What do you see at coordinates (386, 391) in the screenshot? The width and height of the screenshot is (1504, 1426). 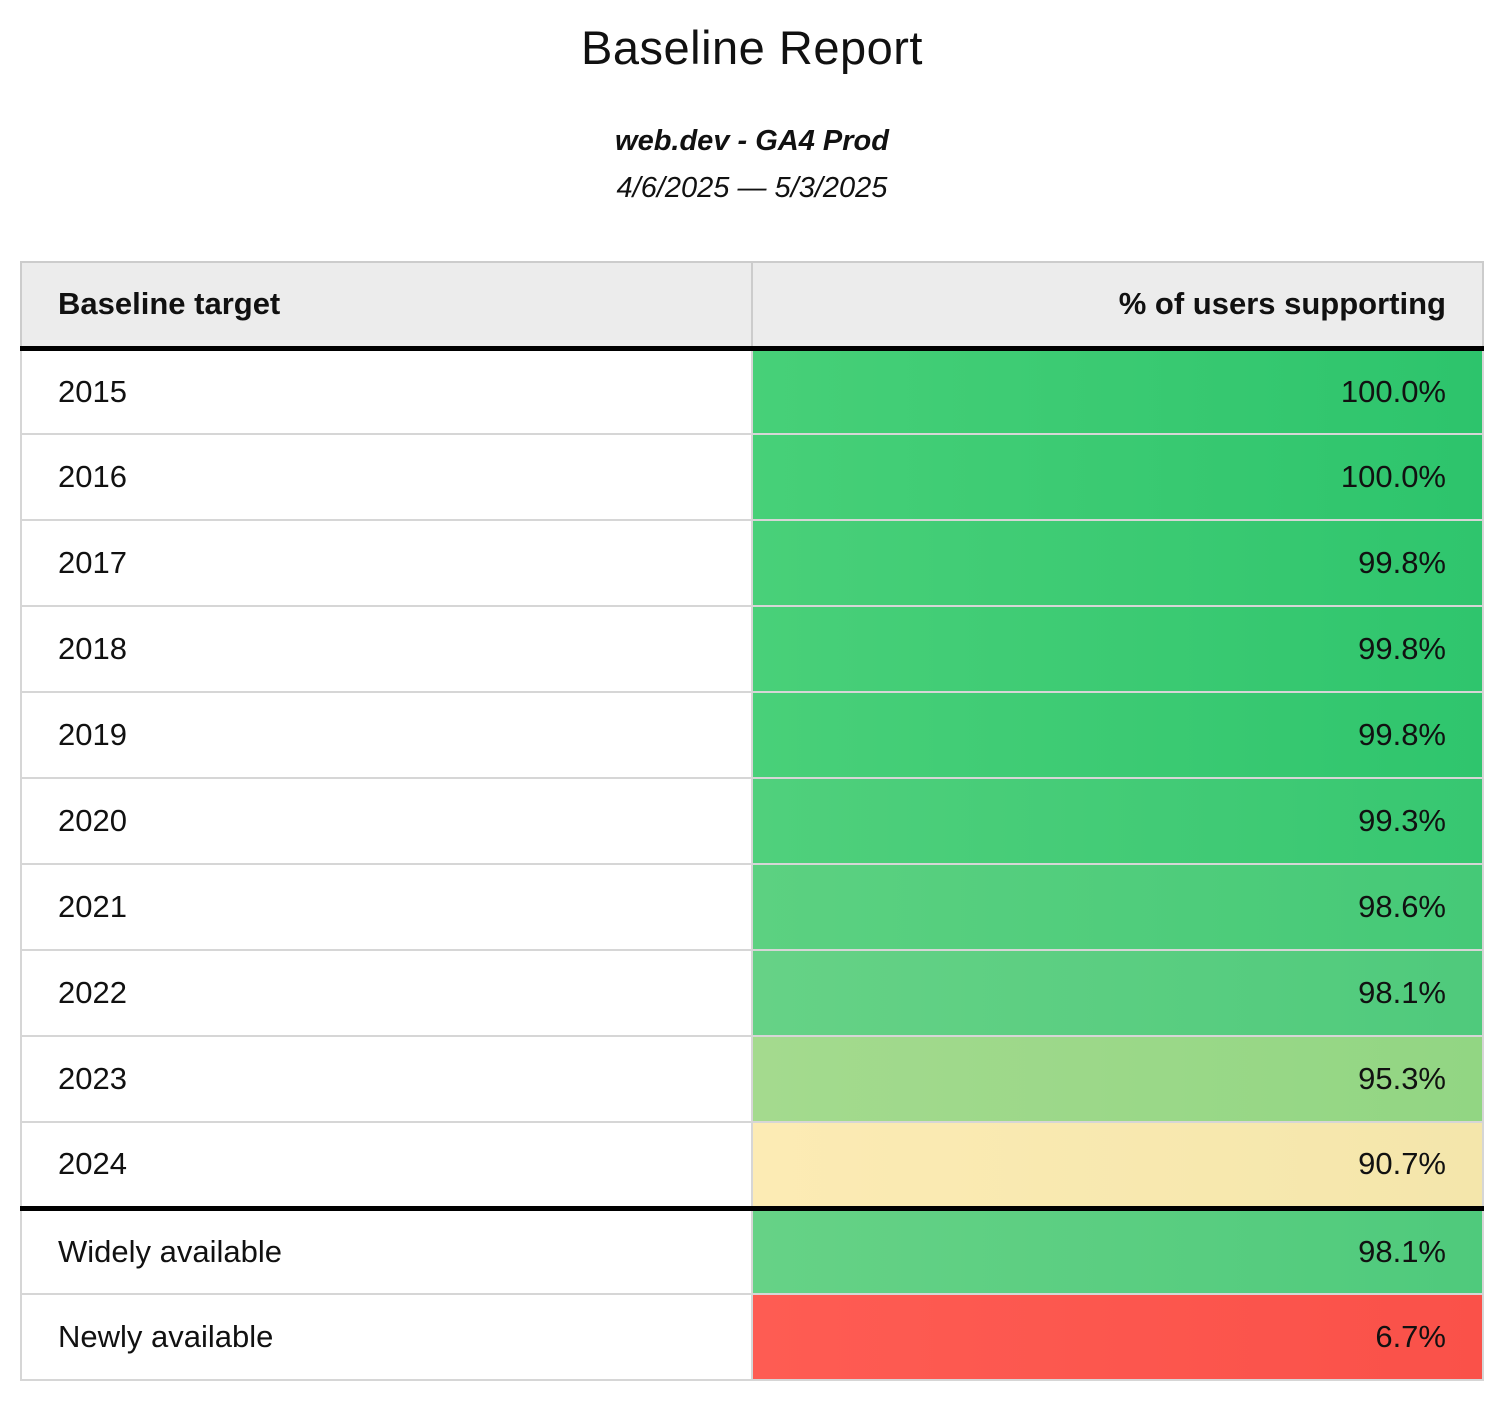 I see `baseline-target-cell: 2015` at bounding box center [386, 391].